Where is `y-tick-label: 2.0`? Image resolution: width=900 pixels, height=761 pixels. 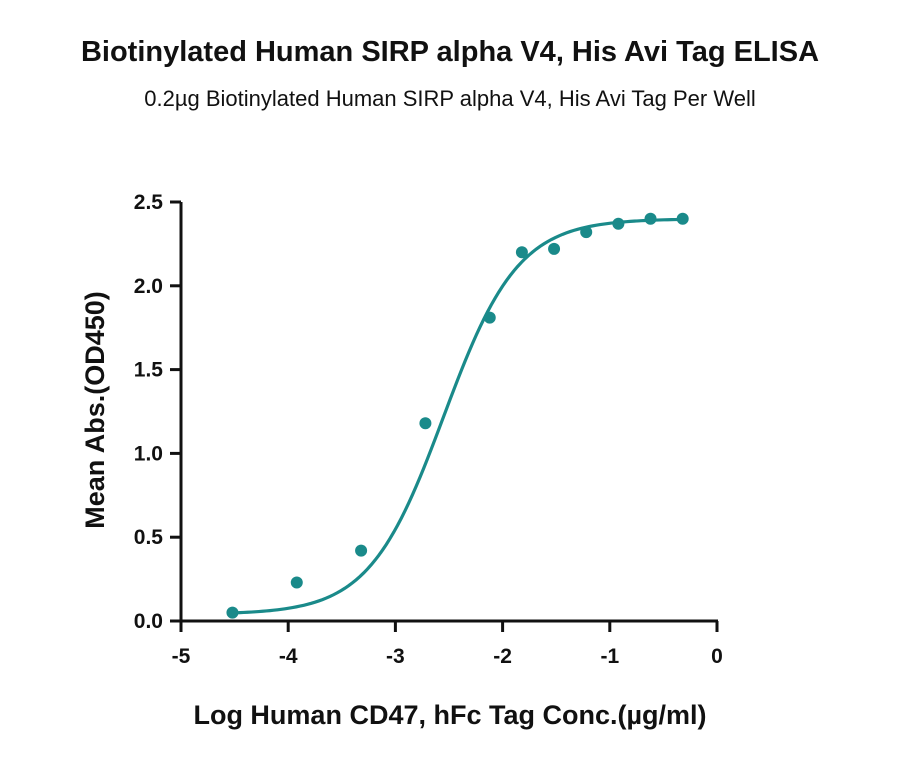 y-tick-label: 2.0 is located at coordinates (148, 286).